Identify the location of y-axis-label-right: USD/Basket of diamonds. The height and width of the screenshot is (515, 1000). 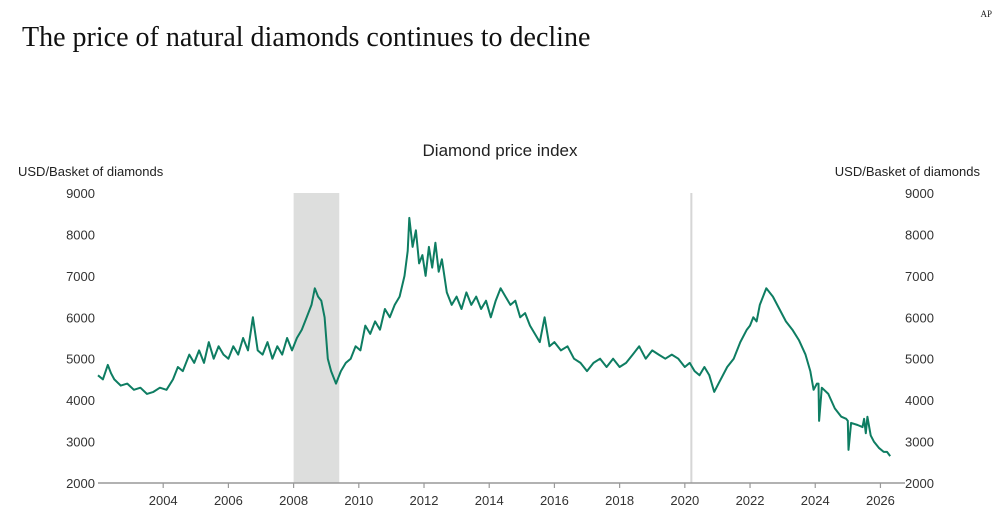
(908, 171).